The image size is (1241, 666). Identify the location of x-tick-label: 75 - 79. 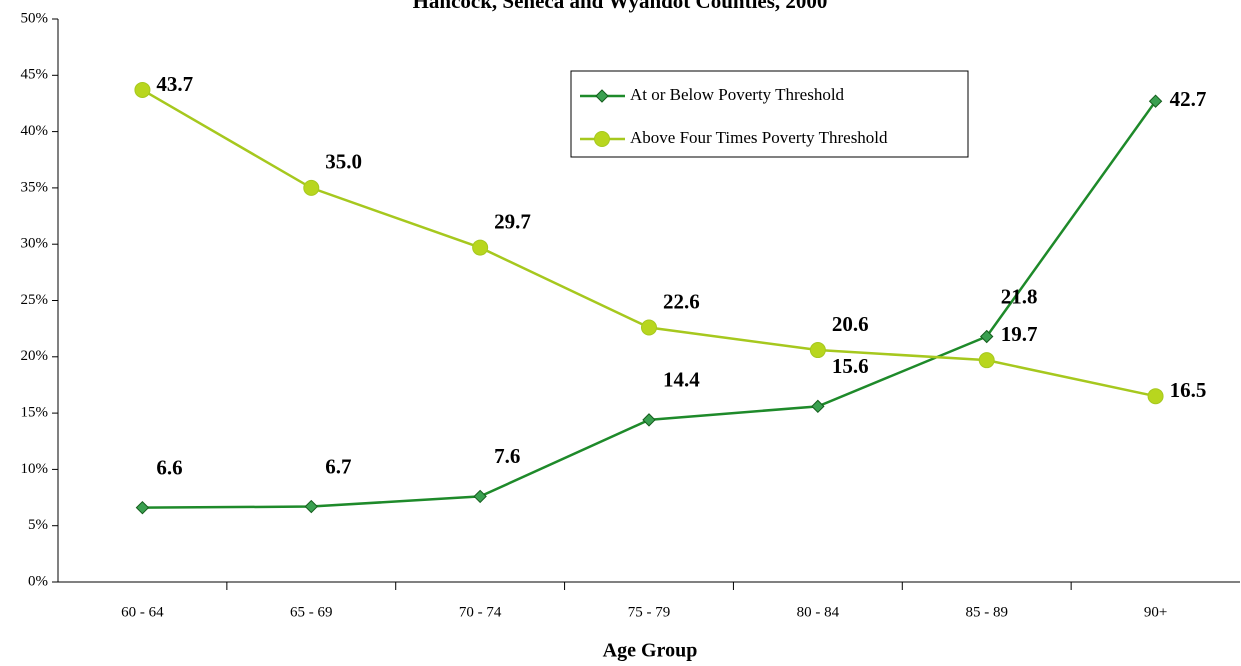
(649, 612).